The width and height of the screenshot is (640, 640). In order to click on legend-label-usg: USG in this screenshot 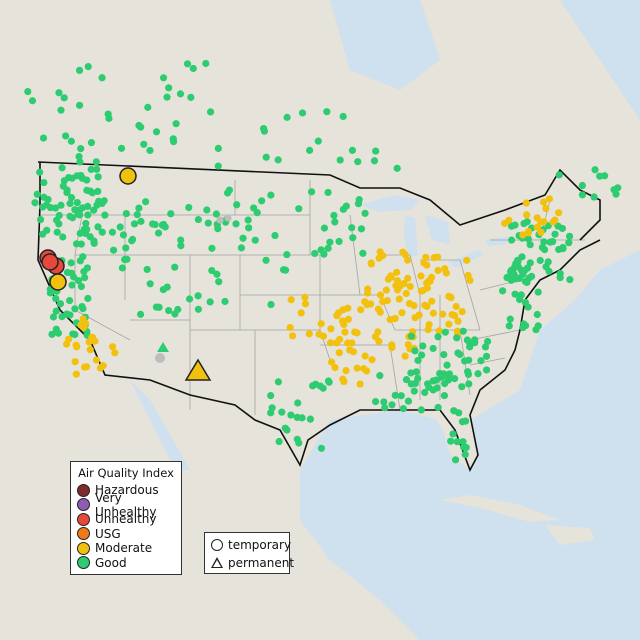, I will do `click(108, 533)`.